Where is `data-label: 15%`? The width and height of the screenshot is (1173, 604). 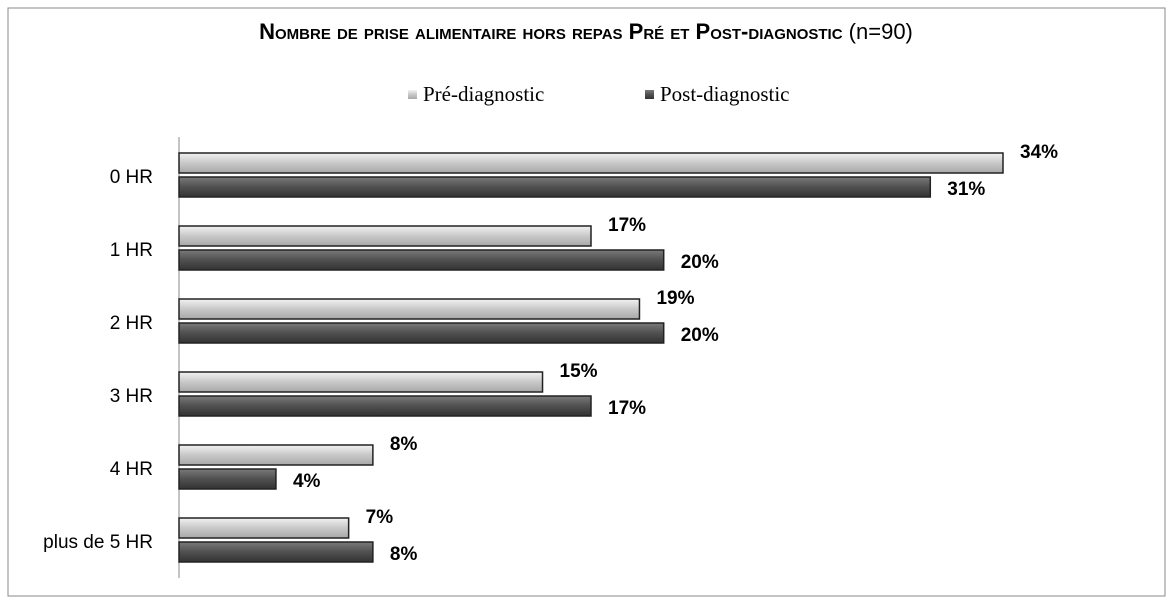
data-label: 15% is located at coordinates (579, 371).